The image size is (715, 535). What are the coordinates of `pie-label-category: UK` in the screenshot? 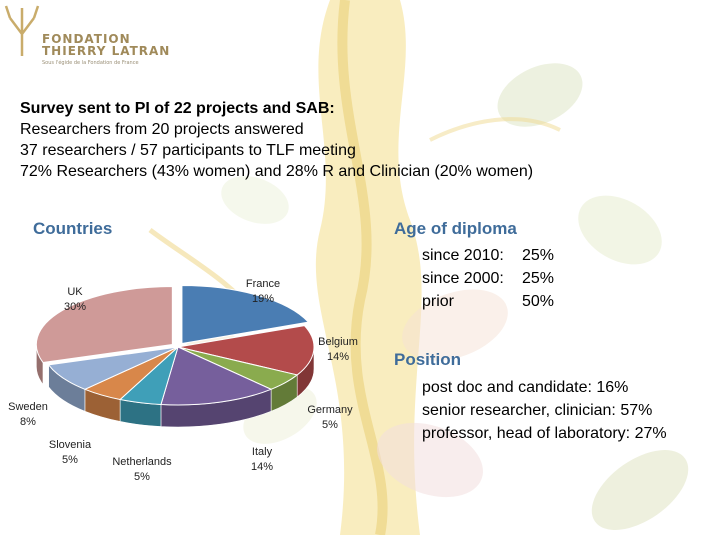 It's located at (75, 292).